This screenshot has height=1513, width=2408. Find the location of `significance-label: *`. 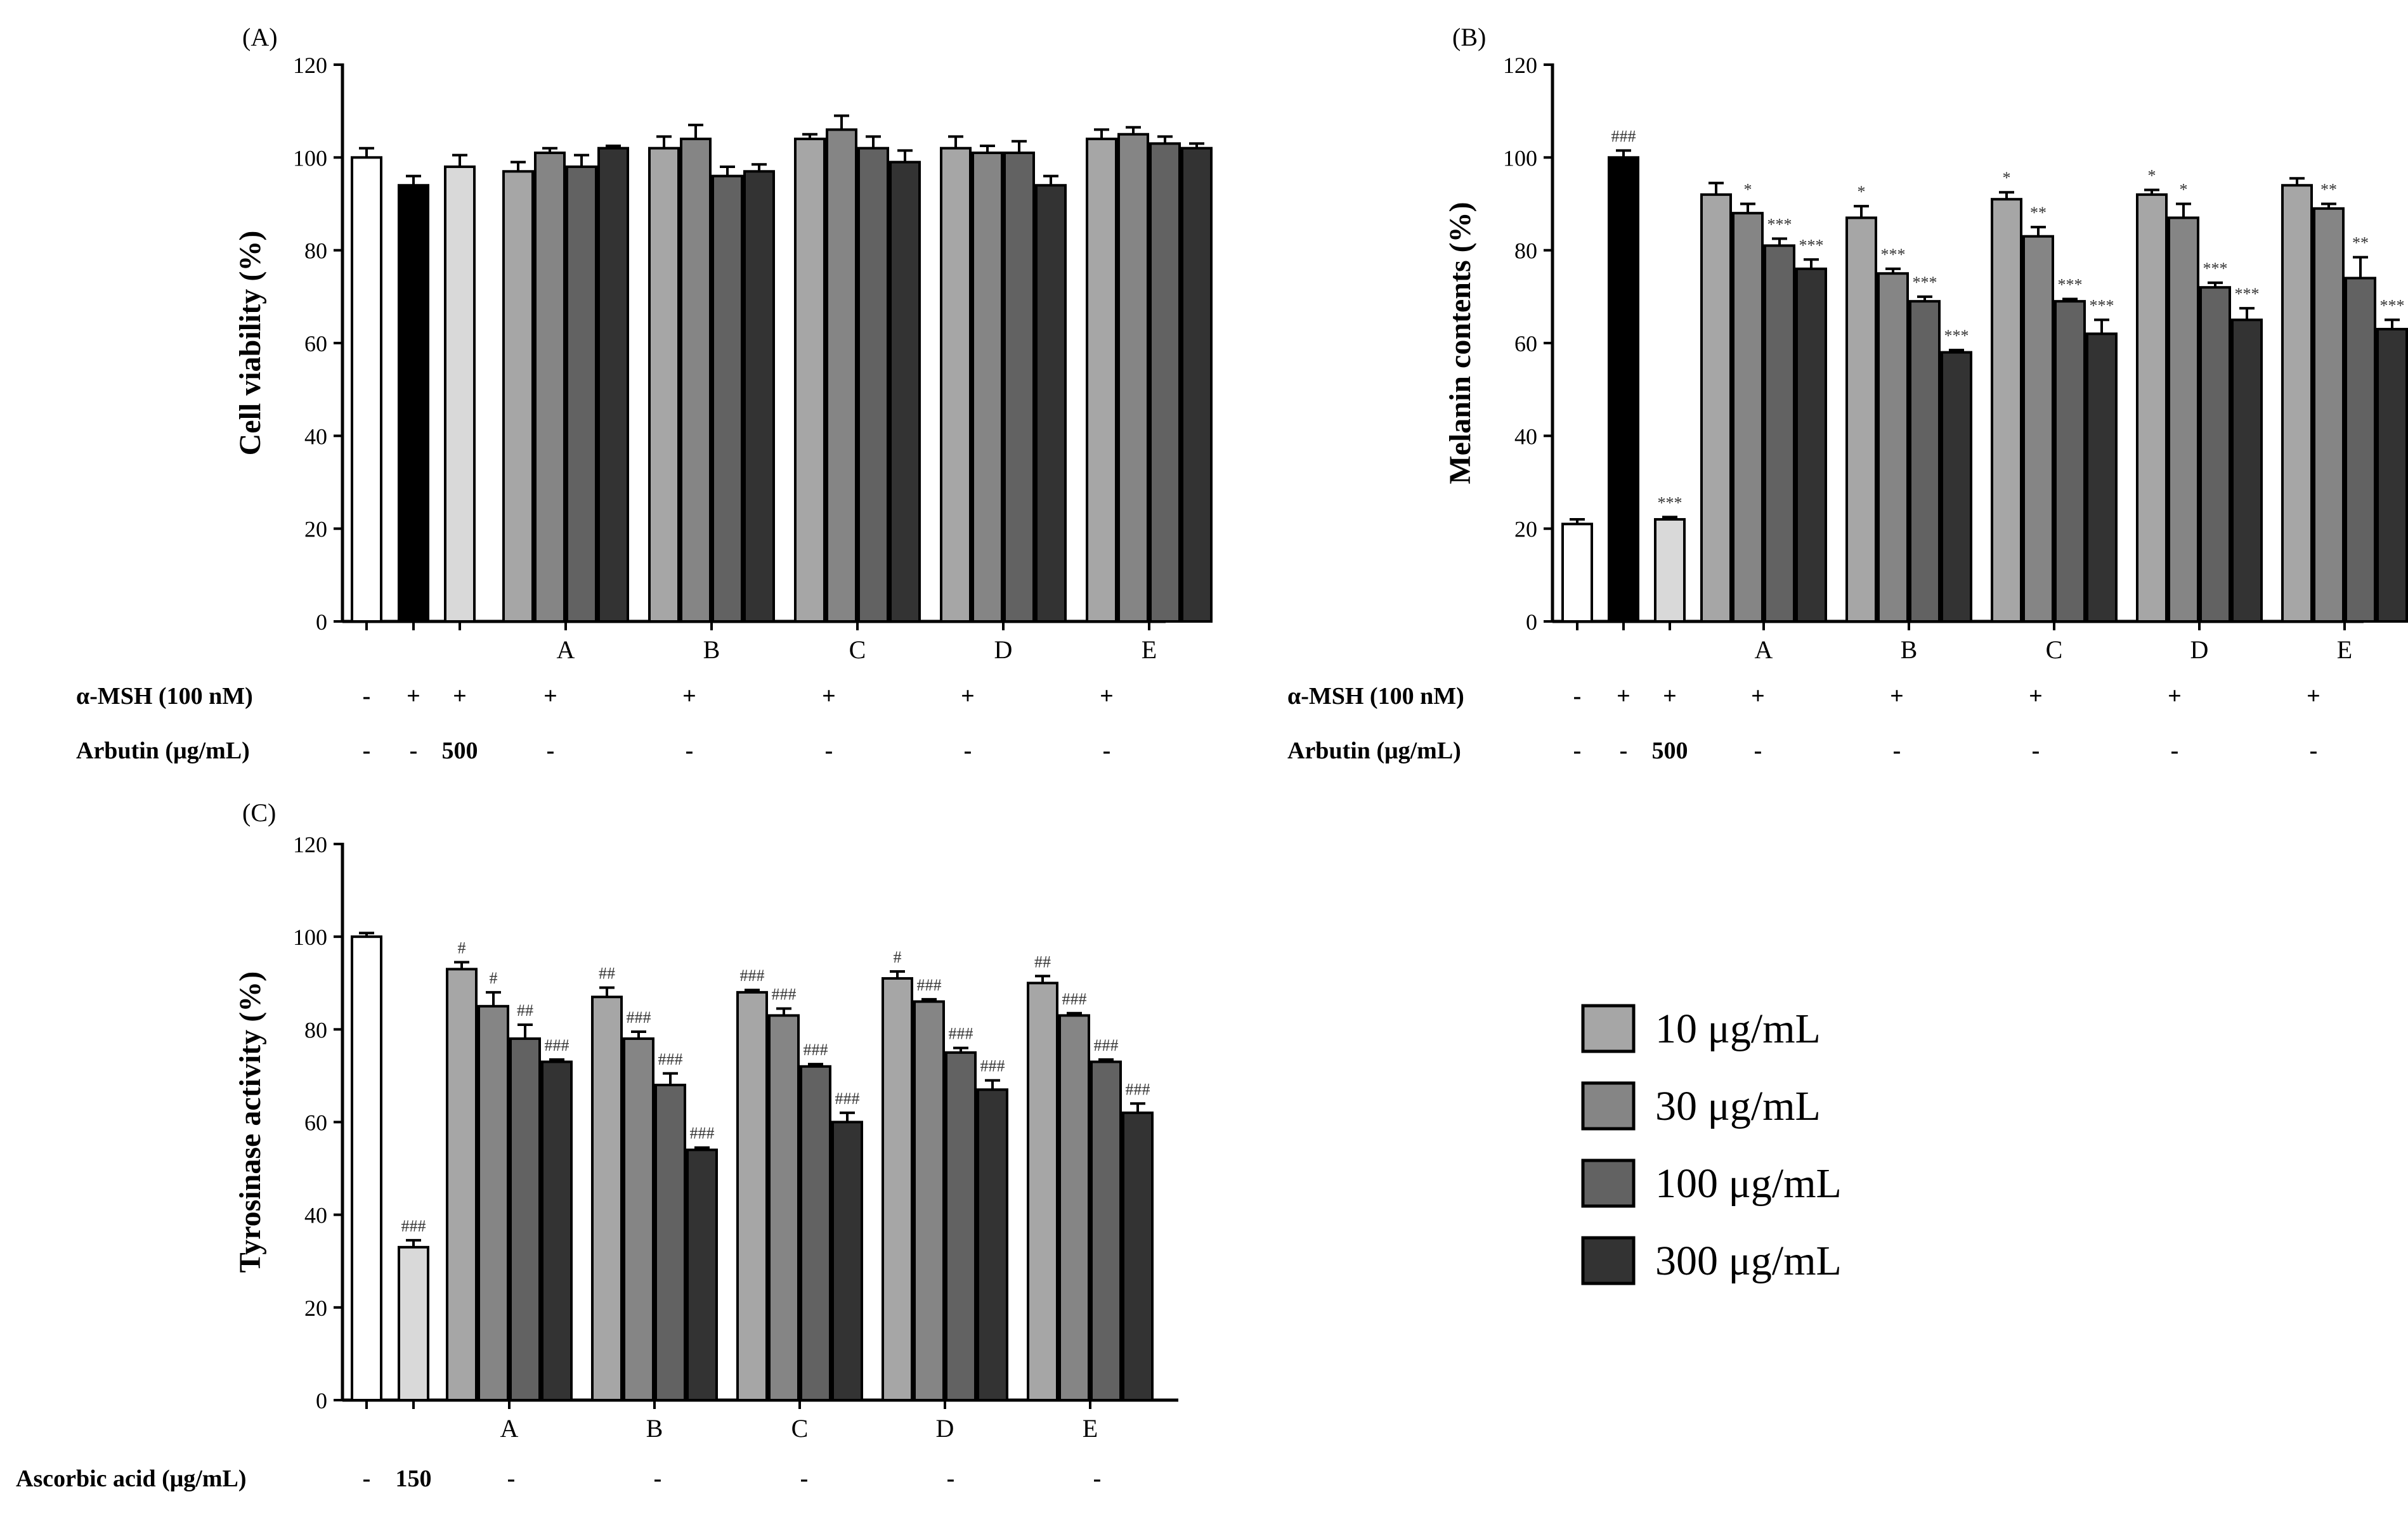

significance-label: * is located at coordinates (2007, 178).